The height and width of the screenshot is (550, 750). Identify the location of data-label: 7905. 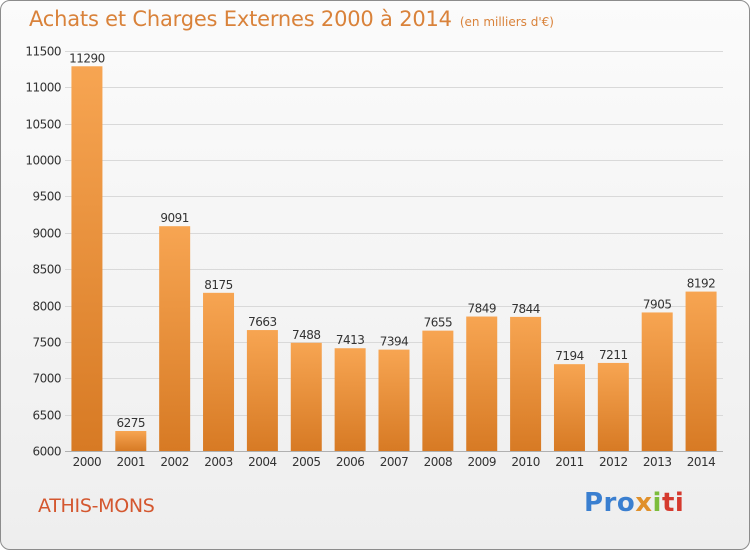
(657, 304).